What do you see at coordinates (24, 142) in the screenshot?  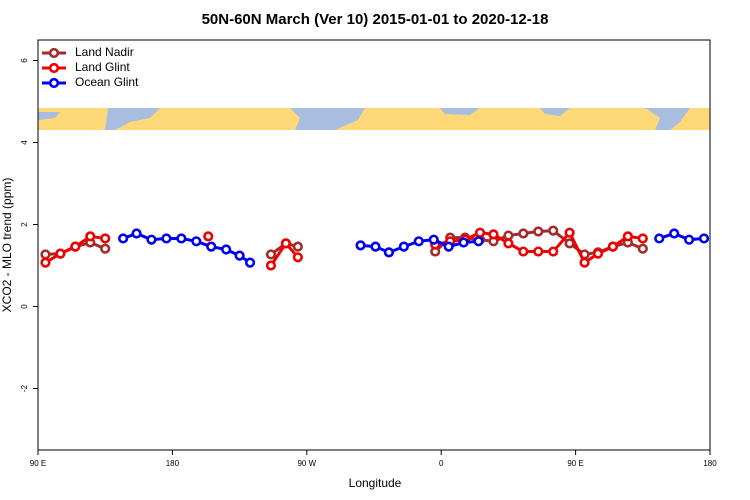 I see `y-tick-label: 4` at bounding box center [24, 142].